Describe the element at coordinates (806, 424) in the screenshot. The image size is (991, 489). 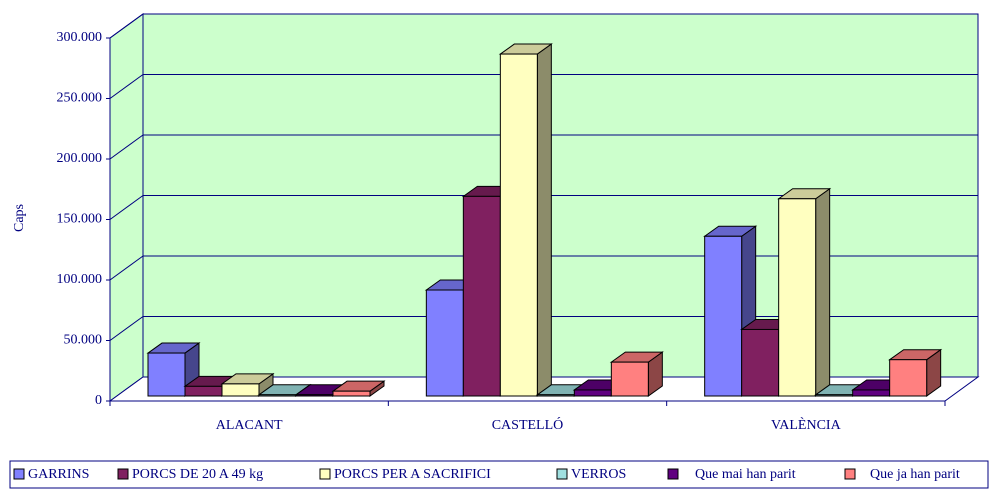
I see `x-tick-label: VALÈNCIA` at that location.